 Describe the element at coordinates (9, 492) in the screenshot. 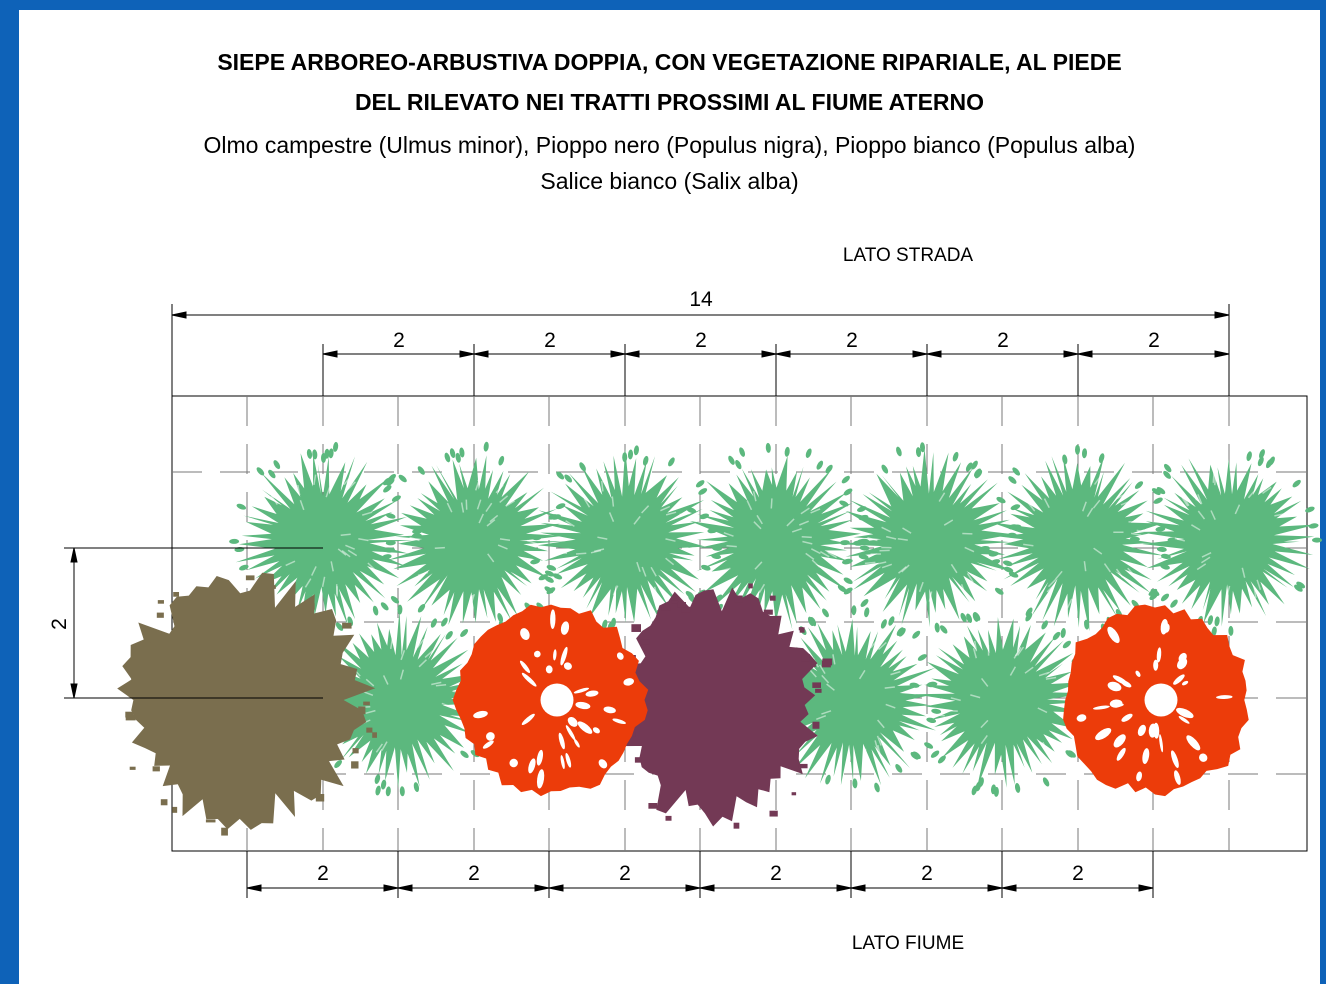

I see `frame-left-border` at that location.